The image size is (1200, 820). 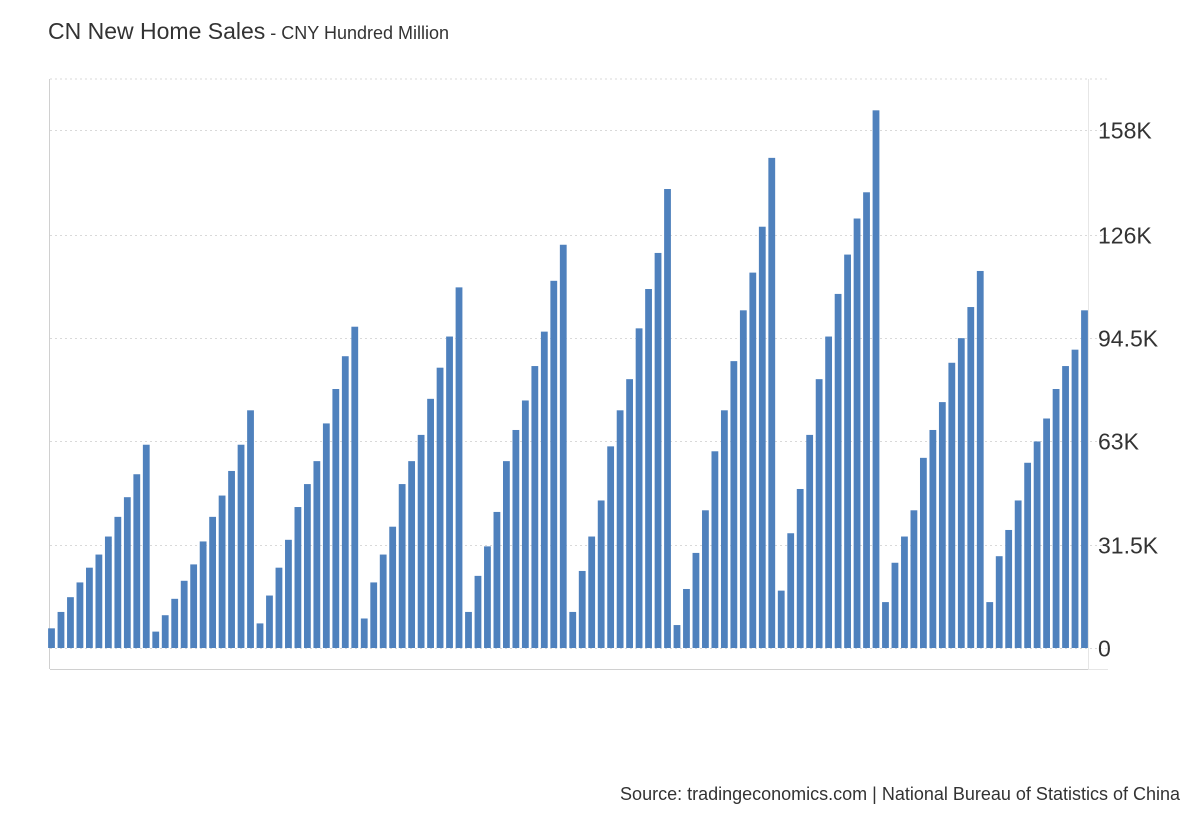 What do you see at coordinates (248, 31) in the screenshot?
I see `chart-title-block: CN New Home Sales - CNY Hundred Million` at bounding box center [248, 31].